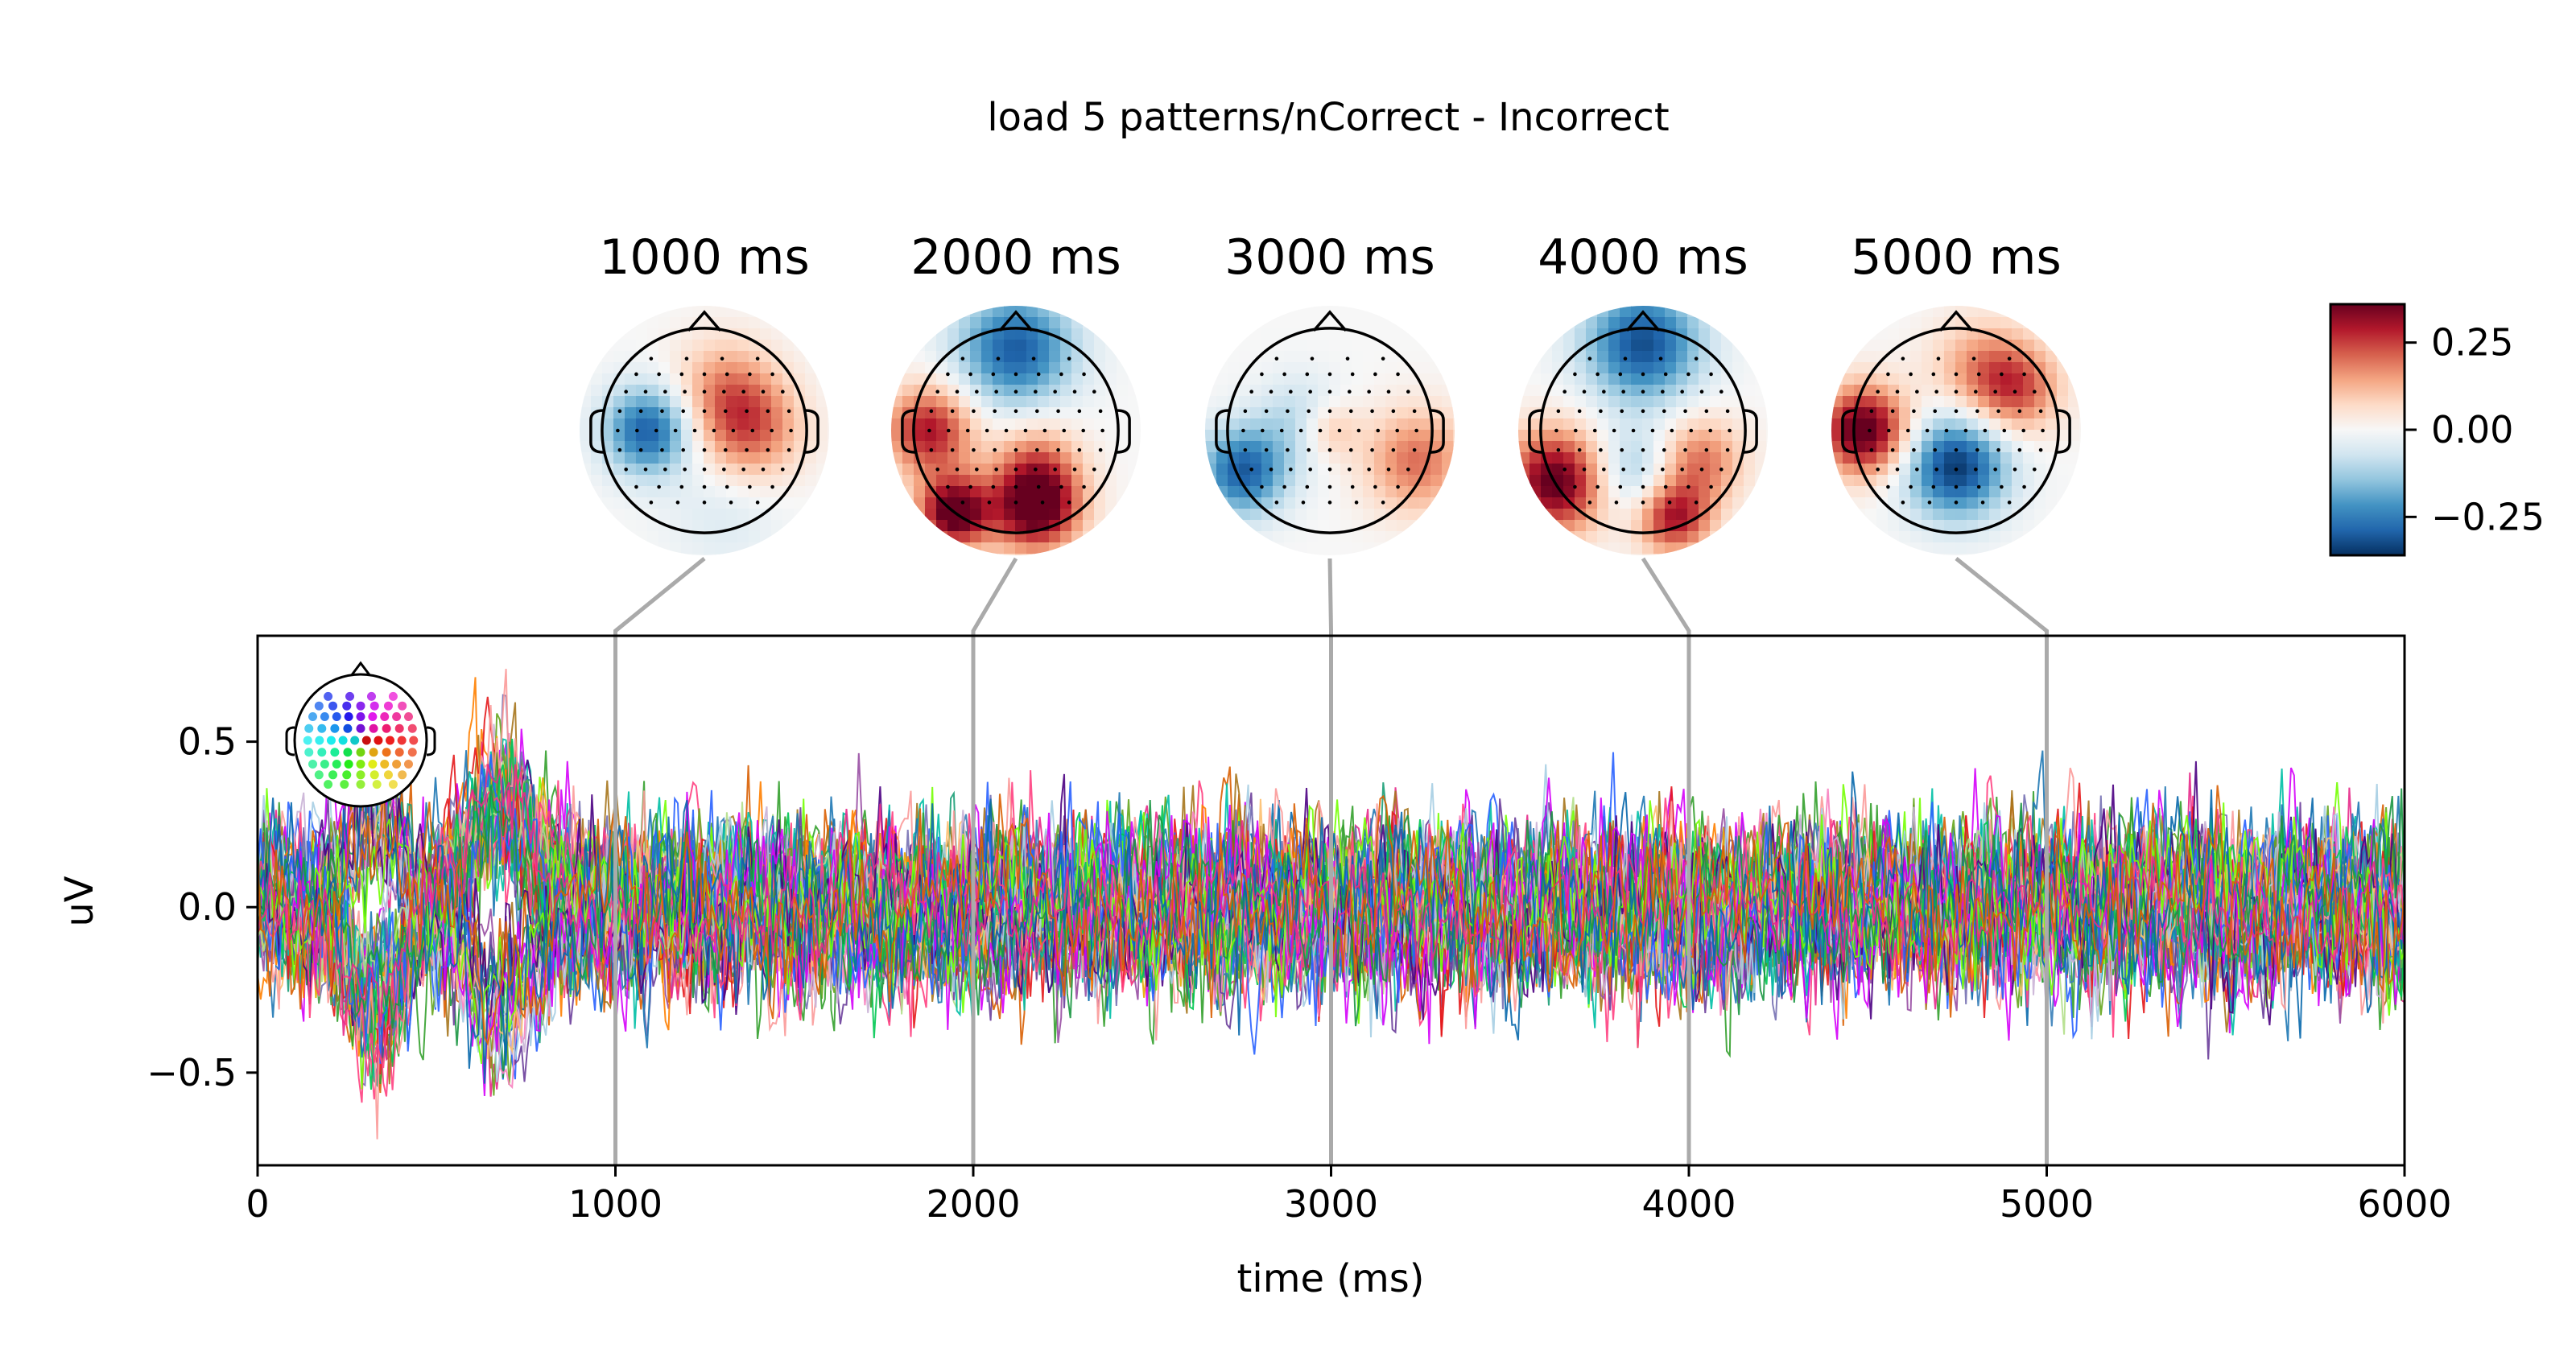  I want to click on x-axis-ticks: 0 1000 2000 3000 4000 5000 6000, so click(1349, 1195).